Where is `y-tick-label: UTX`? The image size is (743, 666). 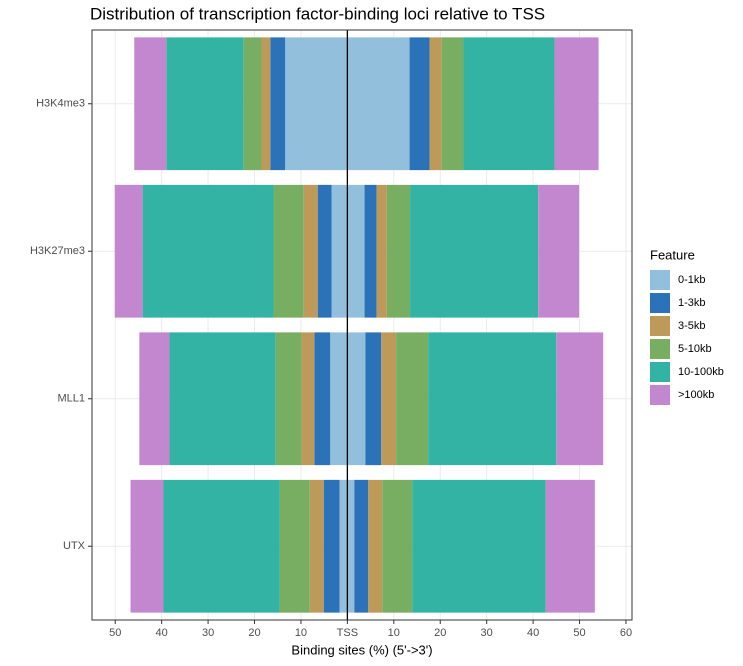 y-tick-label: UTX is located at coordinates (74, 546).